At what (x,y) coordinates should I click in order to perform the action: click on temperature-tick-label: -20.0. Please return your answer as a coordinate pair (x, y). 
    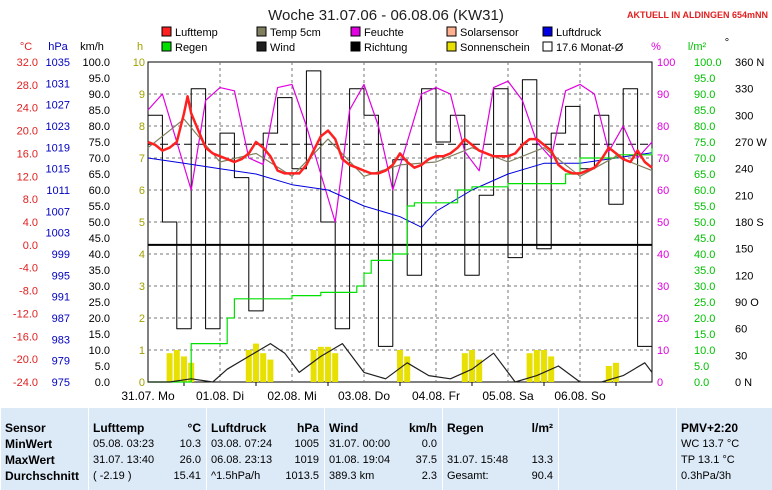
    Looking at the image, I should click on (25, 360).